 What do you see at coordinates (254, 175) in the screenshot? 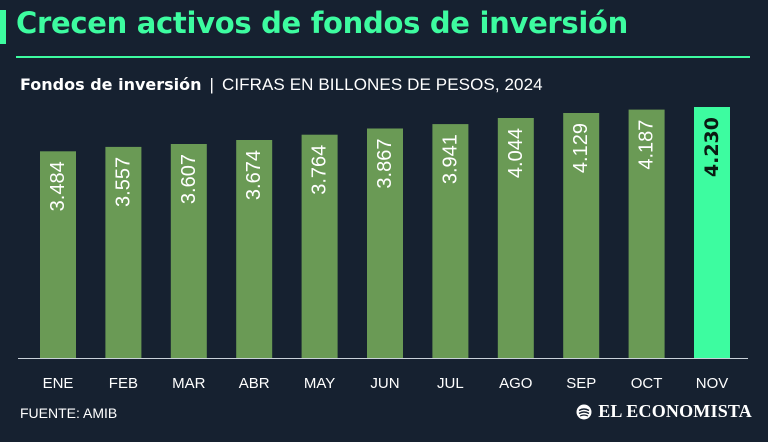
I see `value-label-abr: 3.674` at bounding box center [254, 175].